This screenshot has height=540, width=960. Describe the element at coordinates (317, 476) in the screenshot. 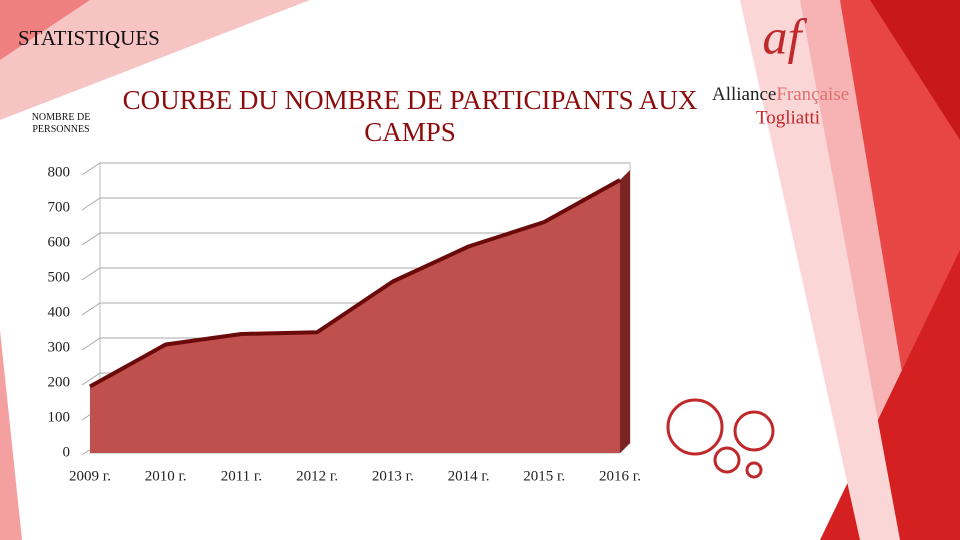

I see `x-tick-label: 2012 г.` at that location.